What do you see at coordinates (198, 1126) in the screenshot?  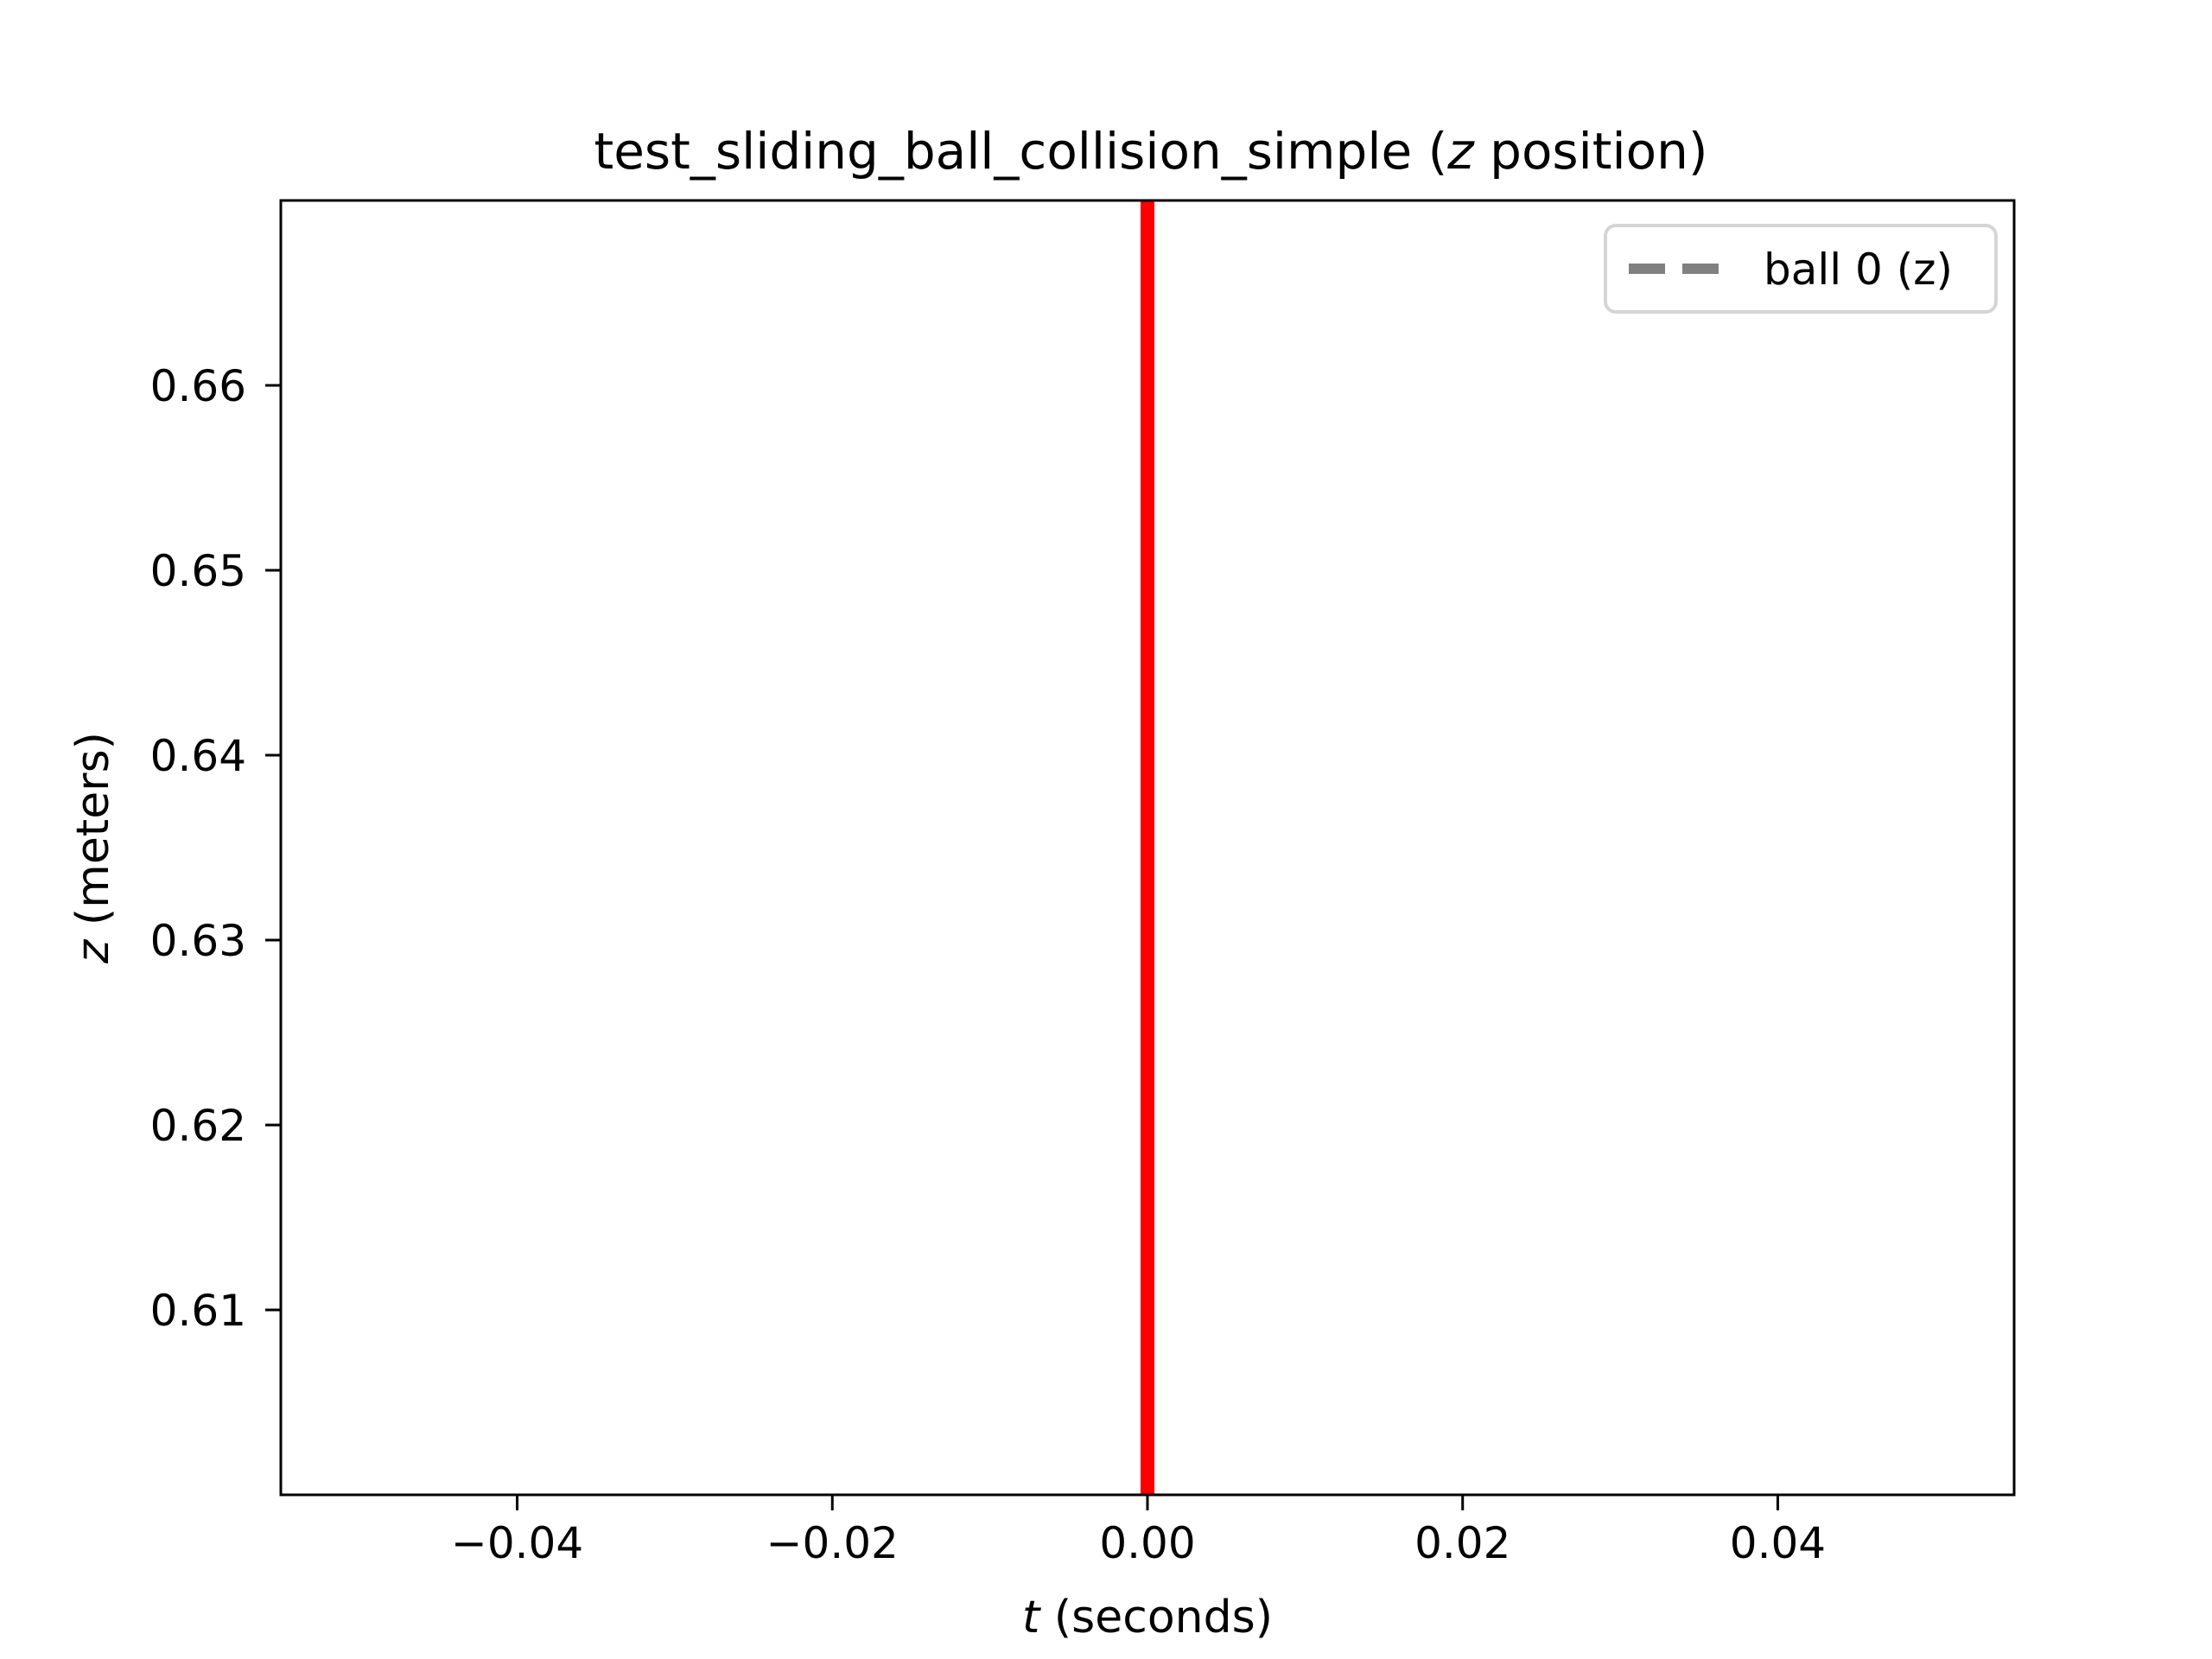 I see `y-tick-label-1: 0.62` at bounding box center [198, 1126].